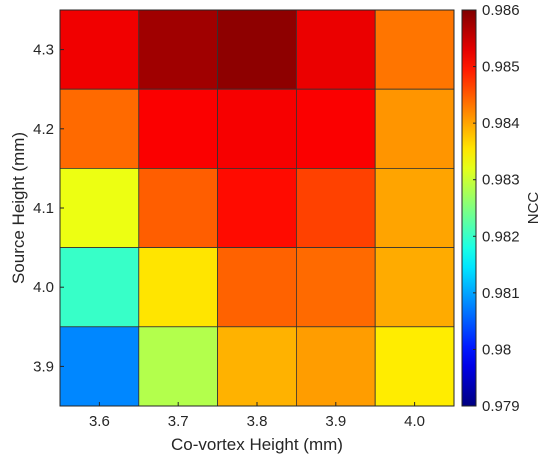  What do you see at coordinates (257, 421) in the screenshot?
I see `x-tick-label: 3.8` at bounding box center [257, 421].